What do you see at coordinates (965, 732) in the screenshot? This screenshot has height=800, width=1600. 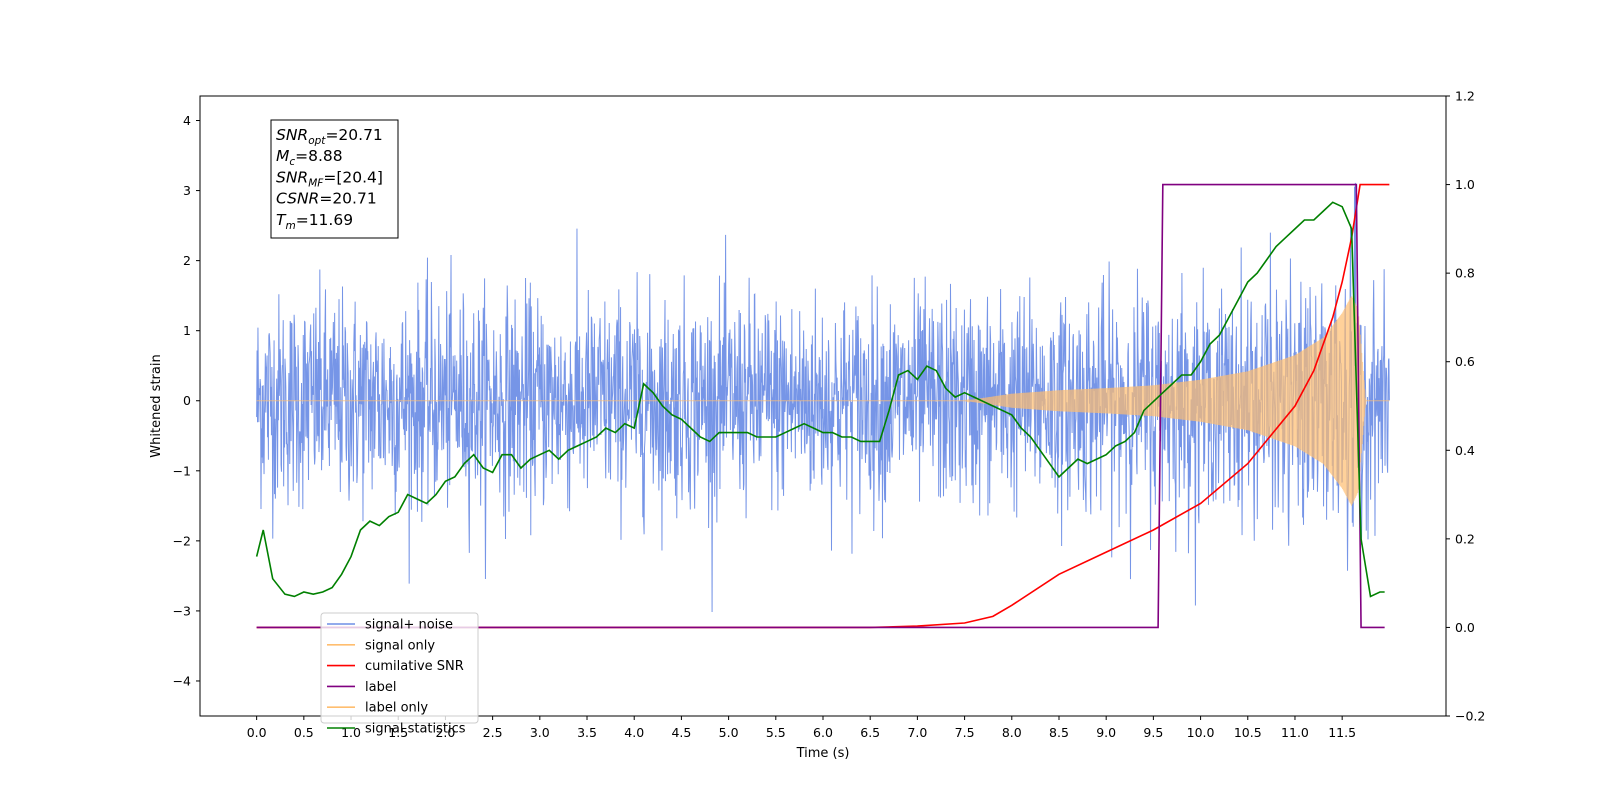 I see `x-tick-label: 7.5` at bounding box center [965, 732].